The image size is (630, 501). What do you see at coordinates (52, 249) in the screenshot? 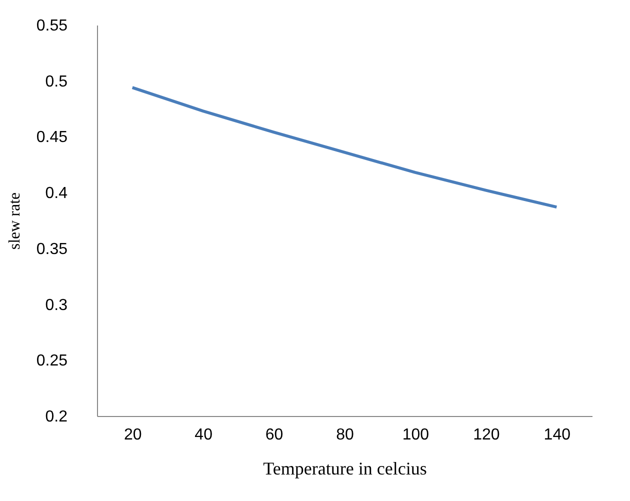
I see `y-tick-label: 0.35` at bounding box center [52, 249].